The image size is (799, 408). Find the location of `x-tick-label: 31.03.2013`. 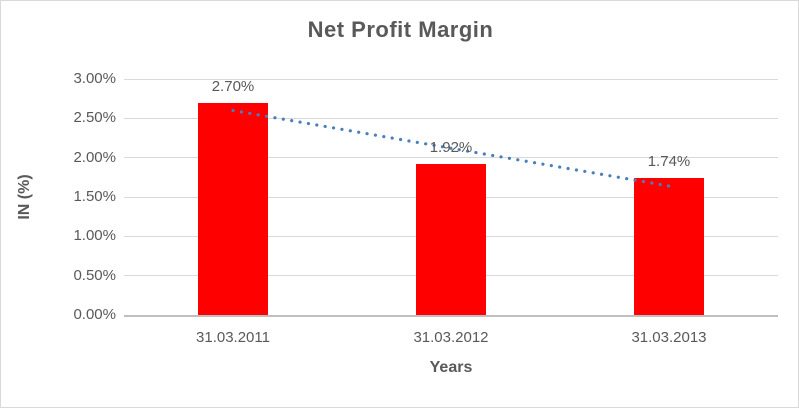

x-tick-label: 31.03.2013 is located at coordinates (669, 337).